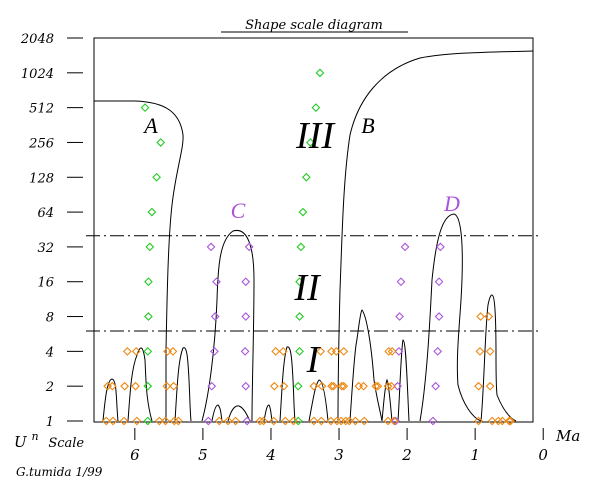  What do you see at coordinates (543, 455) in the screenshot?
I see `x-tick-label: 0` at bounding box center [543, 455].